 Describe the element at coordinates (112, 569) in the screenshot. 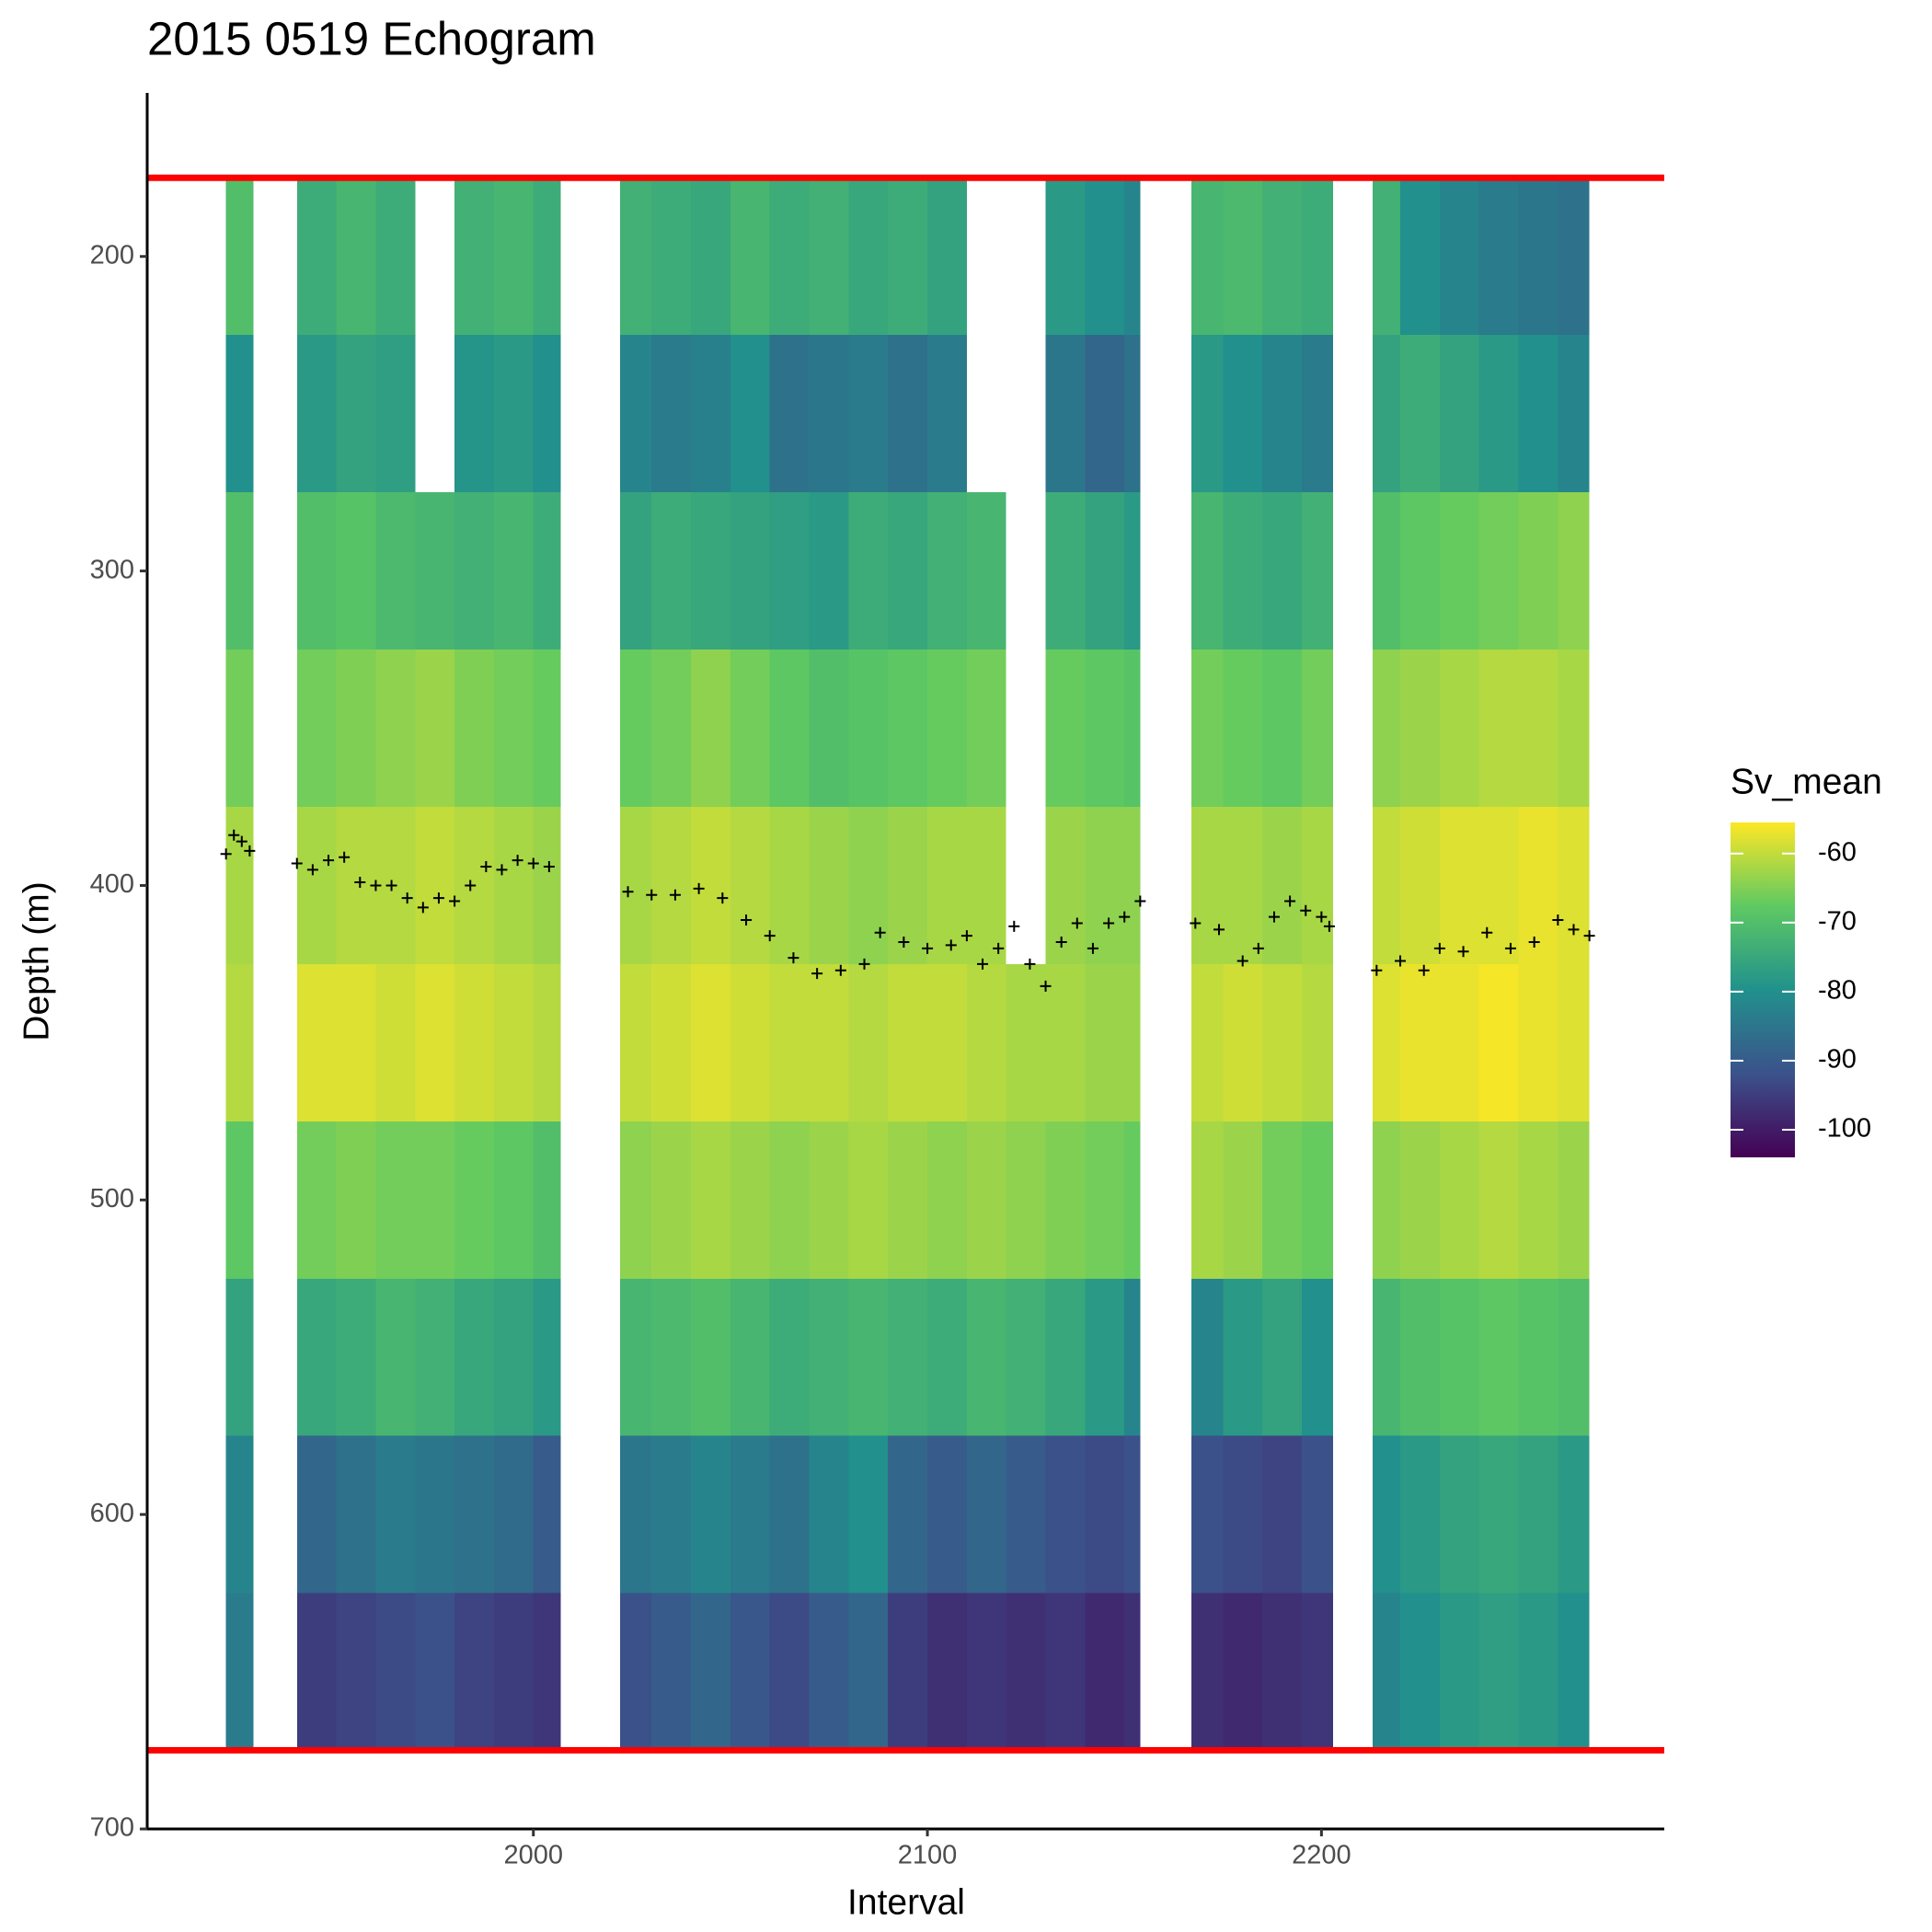

I see `y-tick-label: 300` at that location.